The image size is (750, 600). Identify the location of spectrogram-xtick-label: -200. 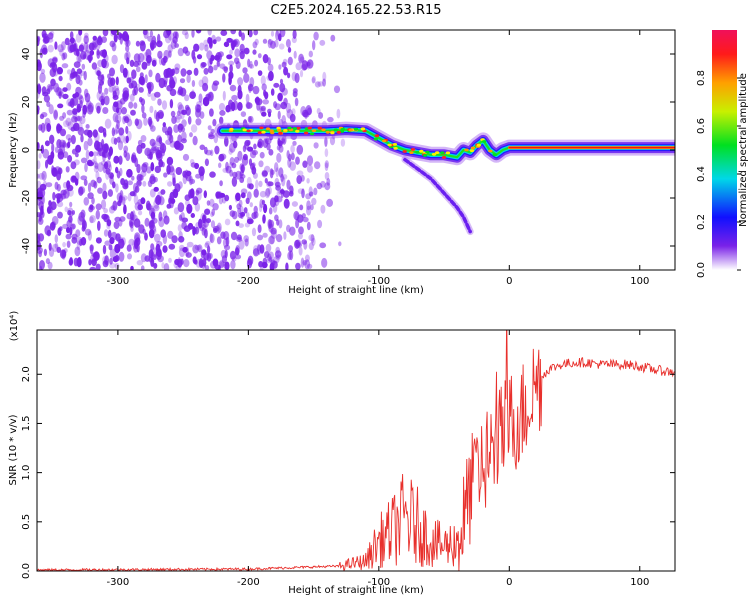
(248, 281).